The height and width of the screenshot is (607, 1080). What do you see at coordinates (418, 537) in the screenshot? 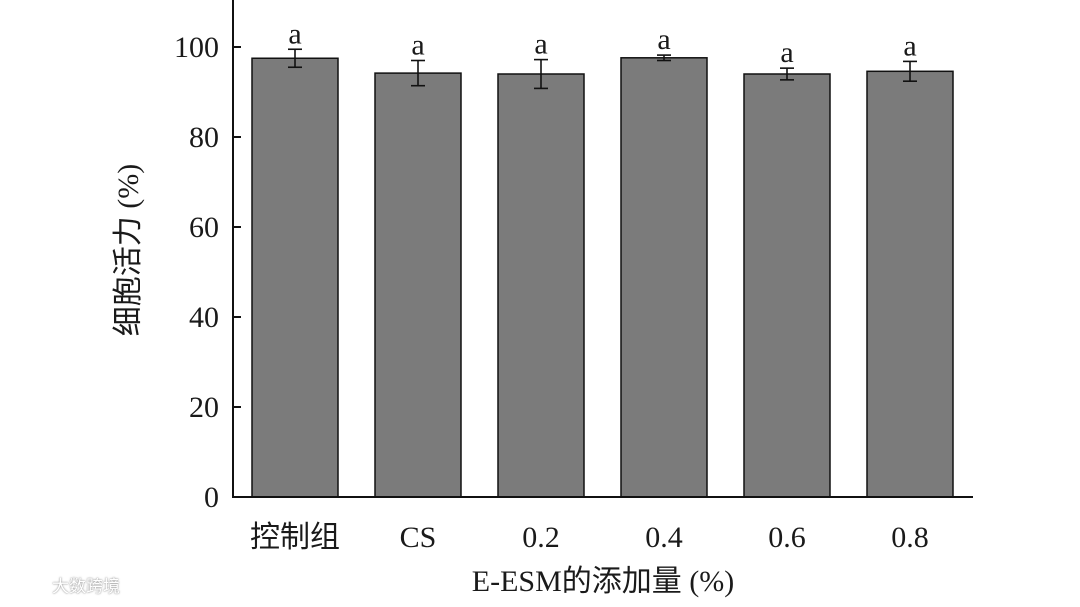
I see `x-tick-label-1: CS` at bounding box center [418, 537].